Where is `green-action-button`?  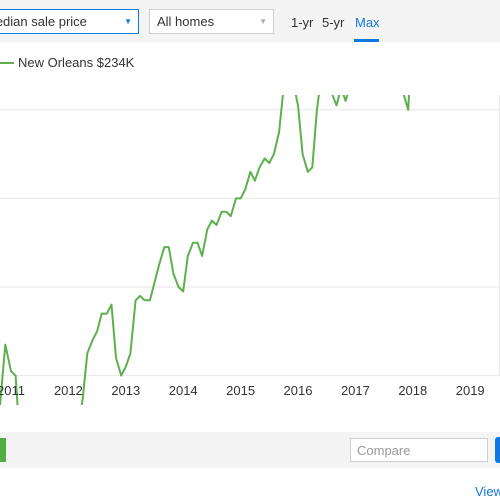 green-action-button is located at coordinates (3, 450).